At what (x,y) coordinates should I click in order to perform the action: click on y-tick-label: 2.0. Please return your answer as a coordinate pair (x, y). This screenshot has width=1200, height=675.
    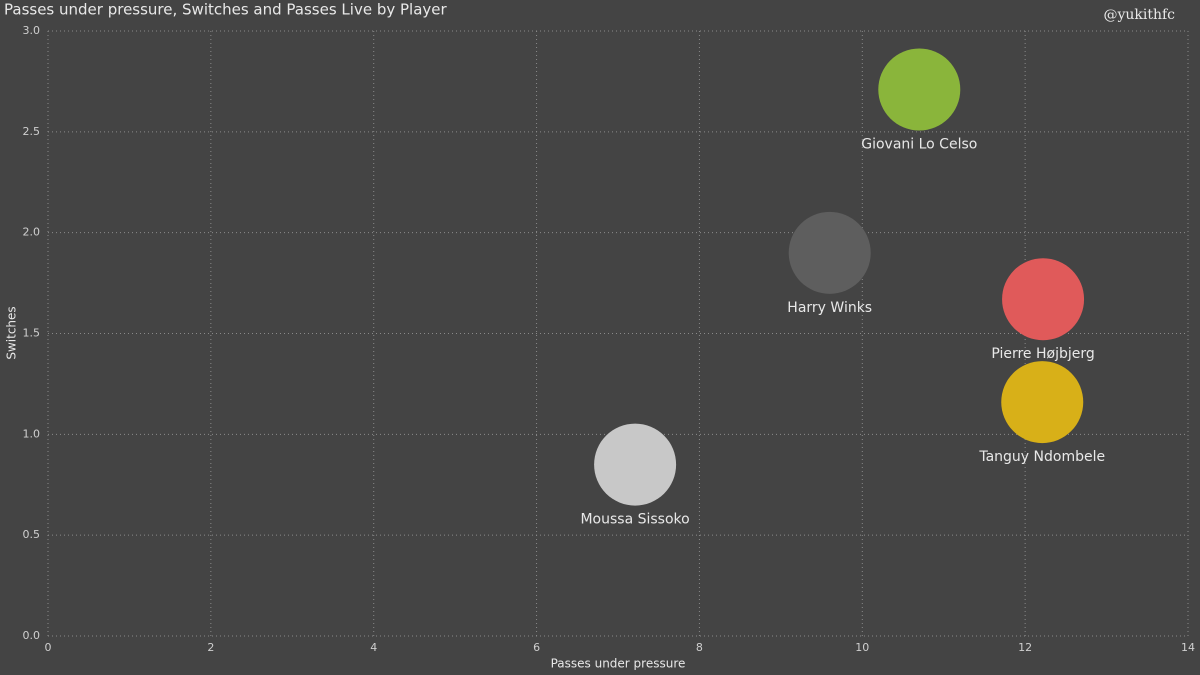
    Looking at the image, I should click on (32, 232).